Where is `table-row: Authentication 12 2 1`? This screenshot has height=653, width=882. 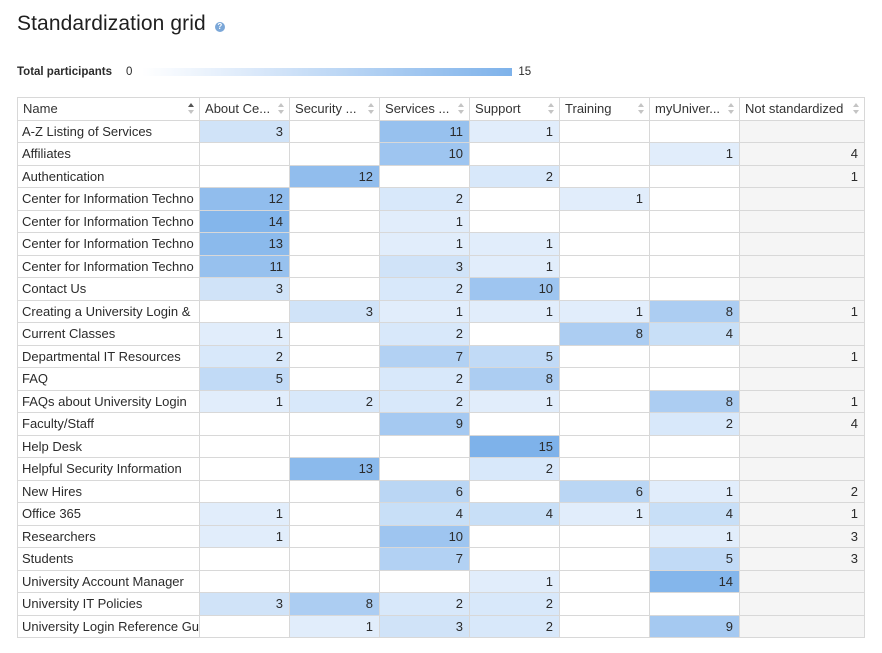 table-row: Authentication 12 2 1 is located at coordinates (441, 176).